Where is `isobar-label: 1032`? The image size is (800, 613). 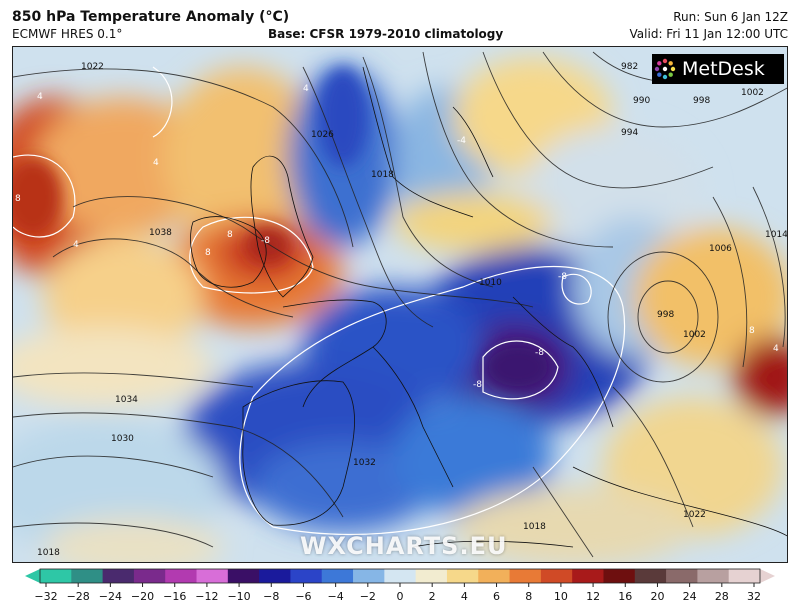 isobar-label: 1032 is located at coordinates (364, 463).